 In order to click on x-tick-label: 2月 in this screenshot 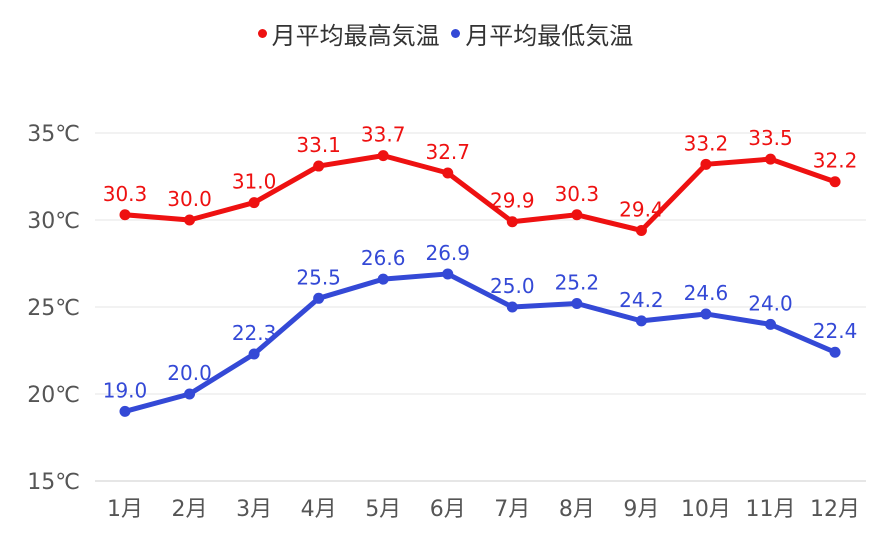, I will do `click(190, 509)`.